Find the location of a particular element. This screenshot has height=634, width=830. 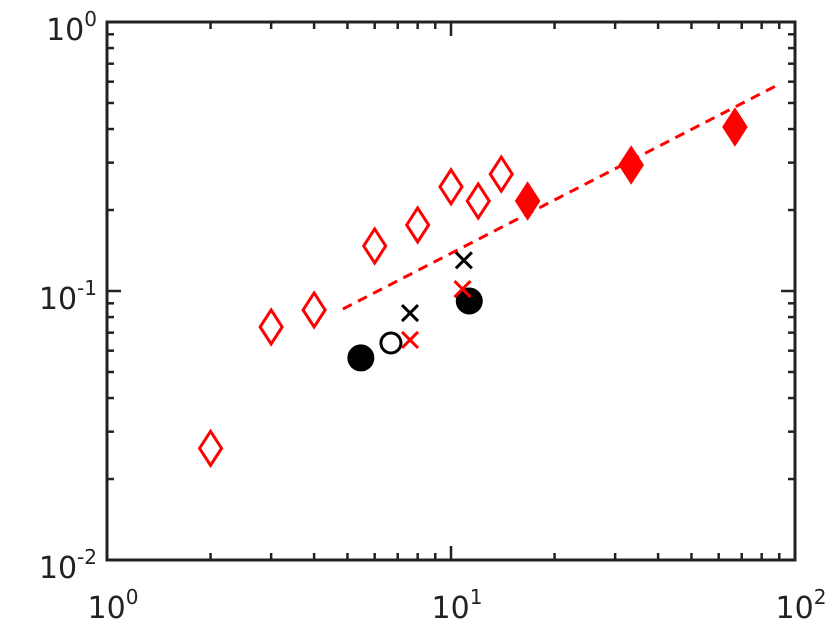

tick-label: 10² is located at coordinates (801, 605).